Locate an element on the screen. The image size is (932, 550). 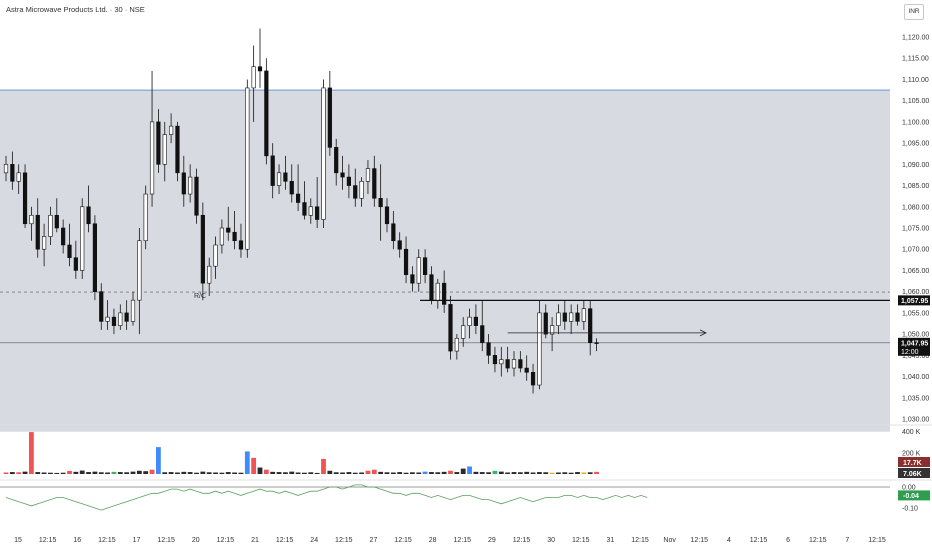
osc-badge is located at coordinates (914, 495).